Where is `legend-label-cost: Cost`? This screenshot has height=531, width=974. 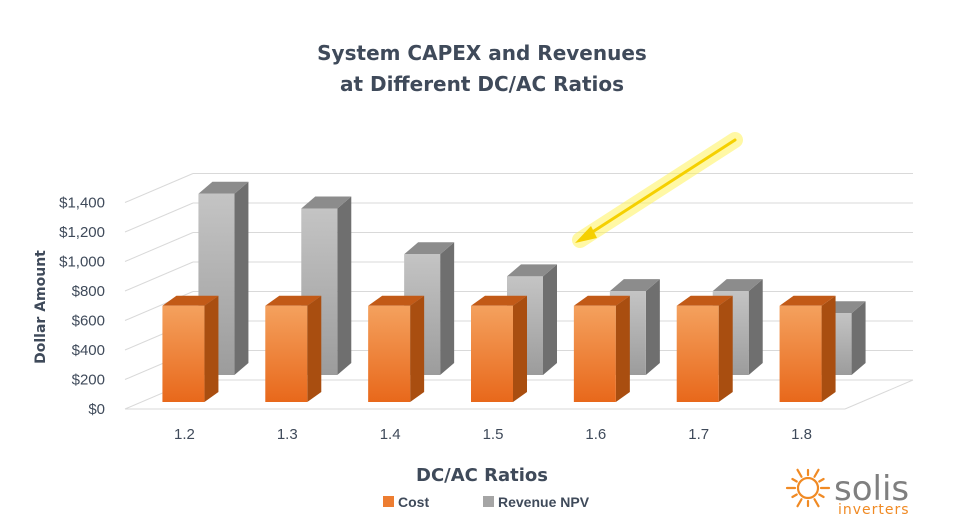 legend-label-cost: Cost is located at coordinates (413, 502).